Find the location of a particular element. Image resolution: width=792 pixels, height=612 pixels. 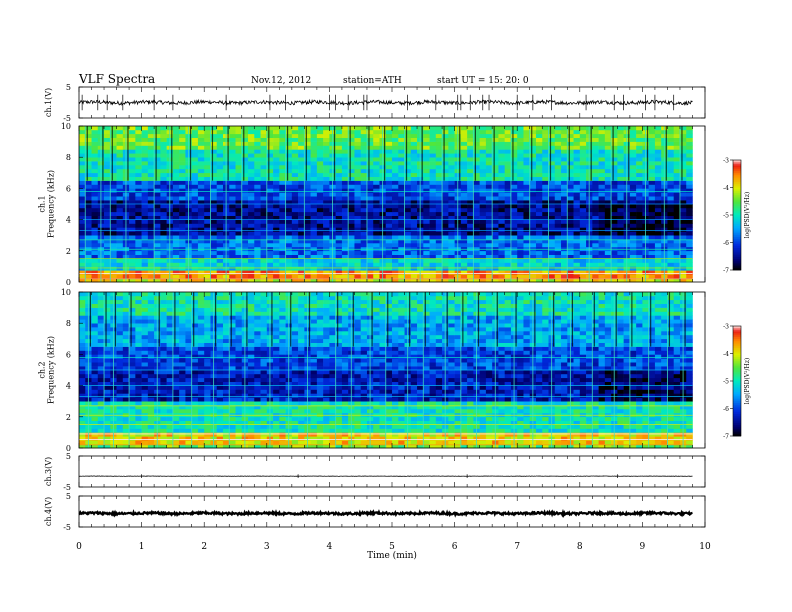

y-tick-label: 2 is located at coordinates (68, 251).